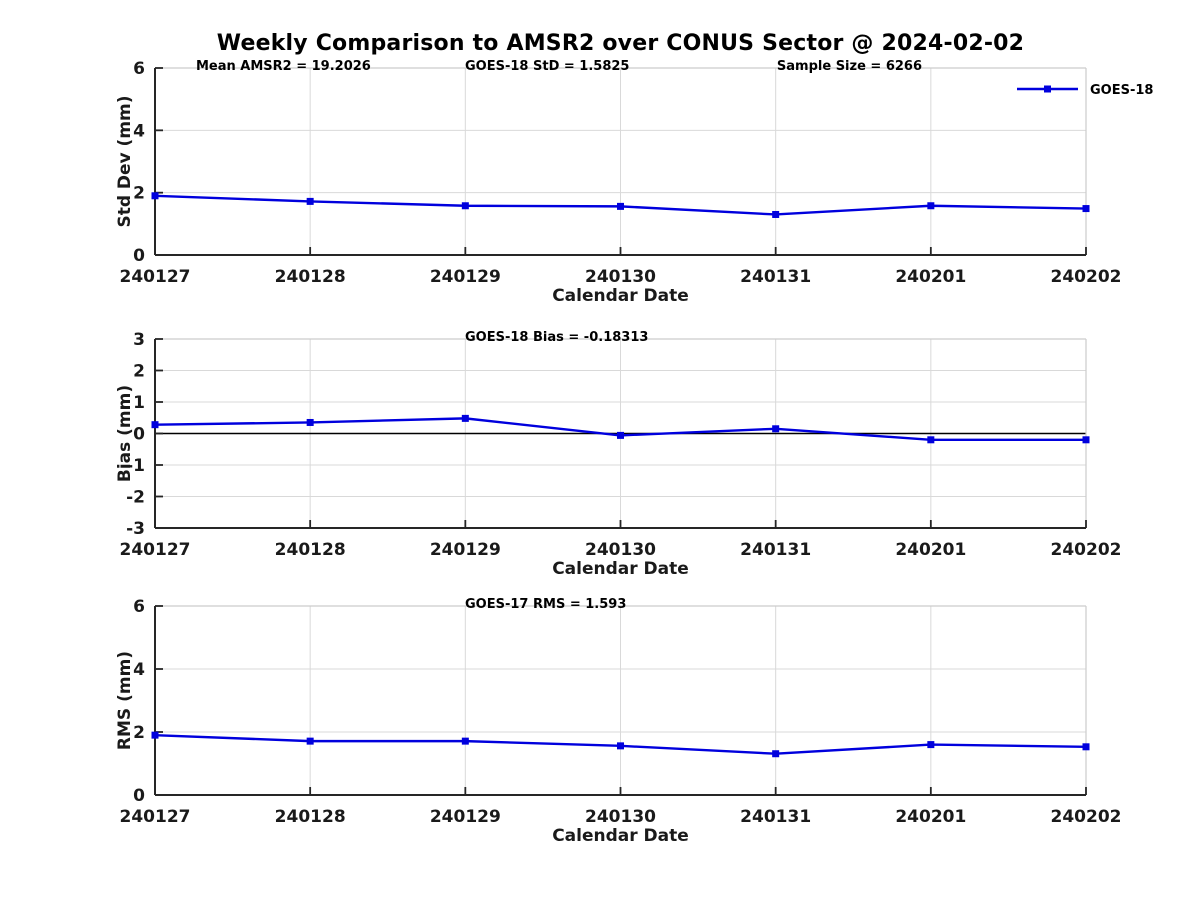 This screenshot has height=900, width=1200. Describe the element at coordinates (139, 403) in the screenshot. I see `svg-text: 1` at that location.